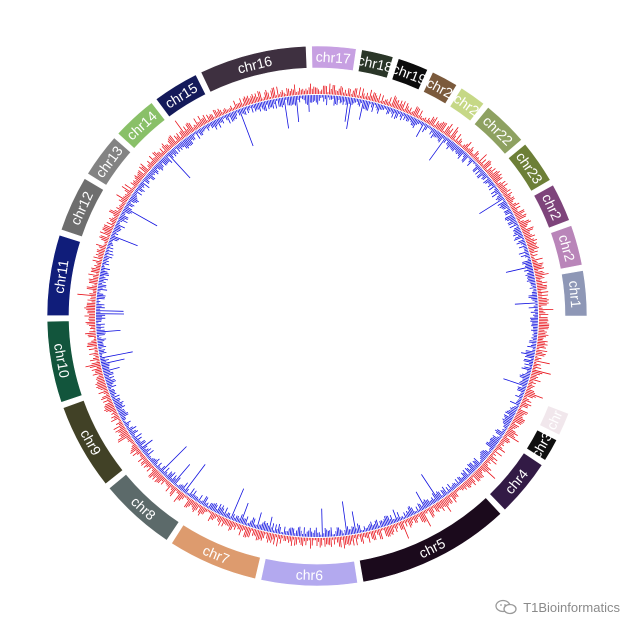  I want to click on chromosome-band-chr18, so click(375, 64).